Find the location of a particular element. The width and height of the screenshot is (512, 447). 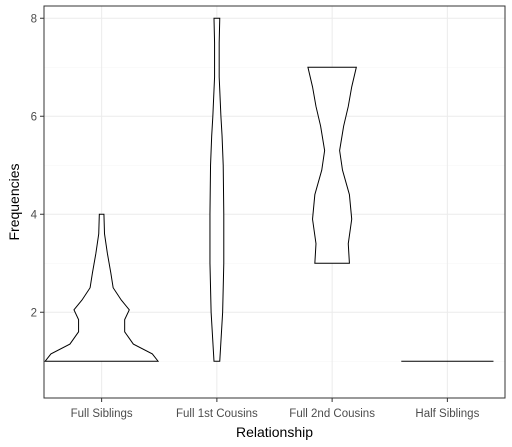

y-tick-label: 6 is located at coordinates (34, 117).